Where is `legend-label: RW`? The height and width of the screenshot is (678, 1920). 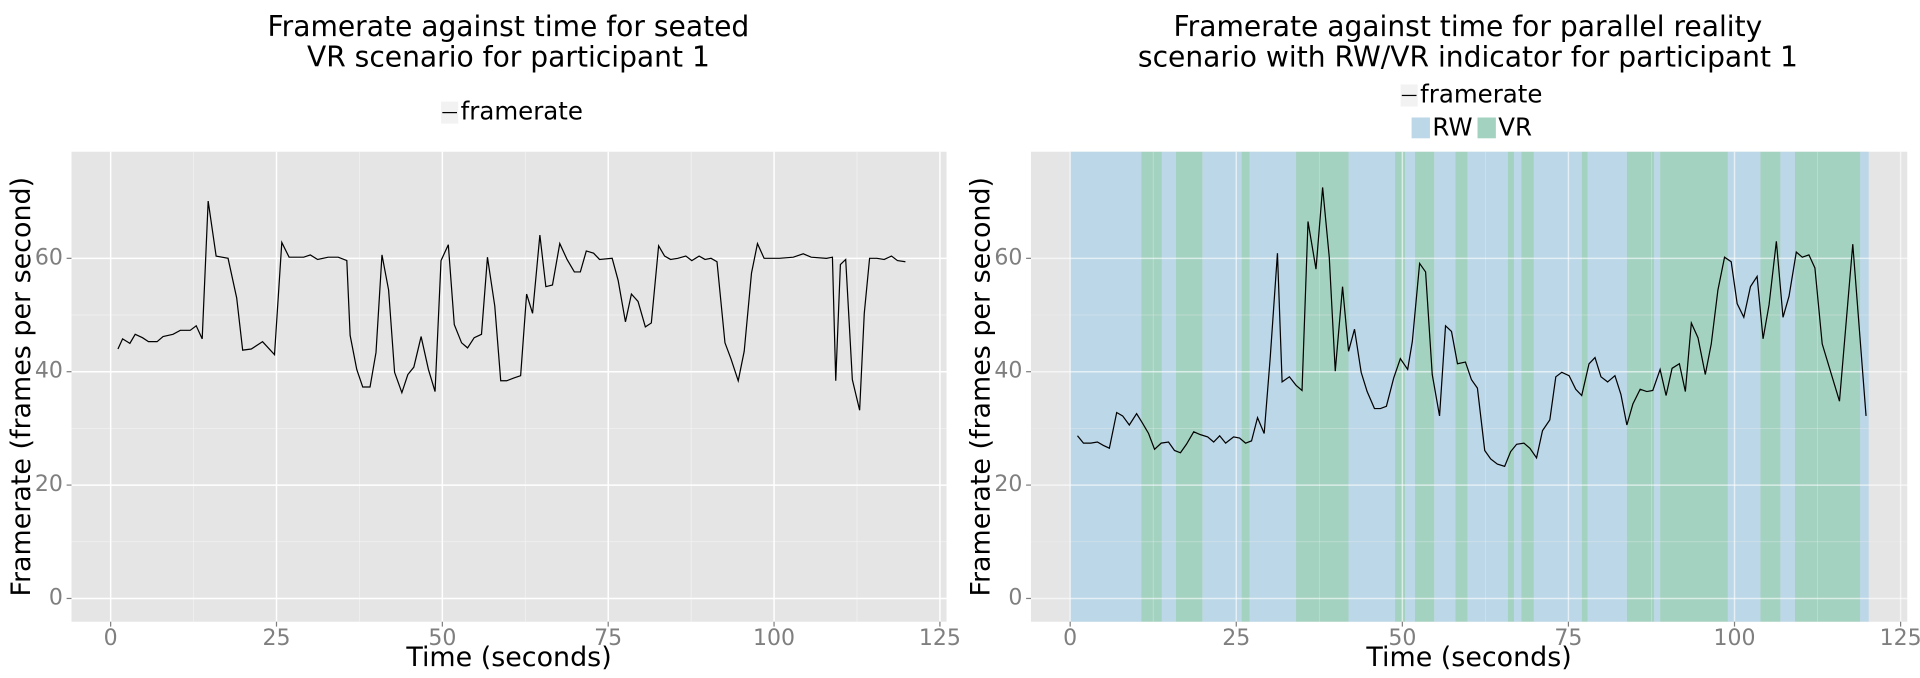 legend-label: RW is located at coordinates (1452, 127).